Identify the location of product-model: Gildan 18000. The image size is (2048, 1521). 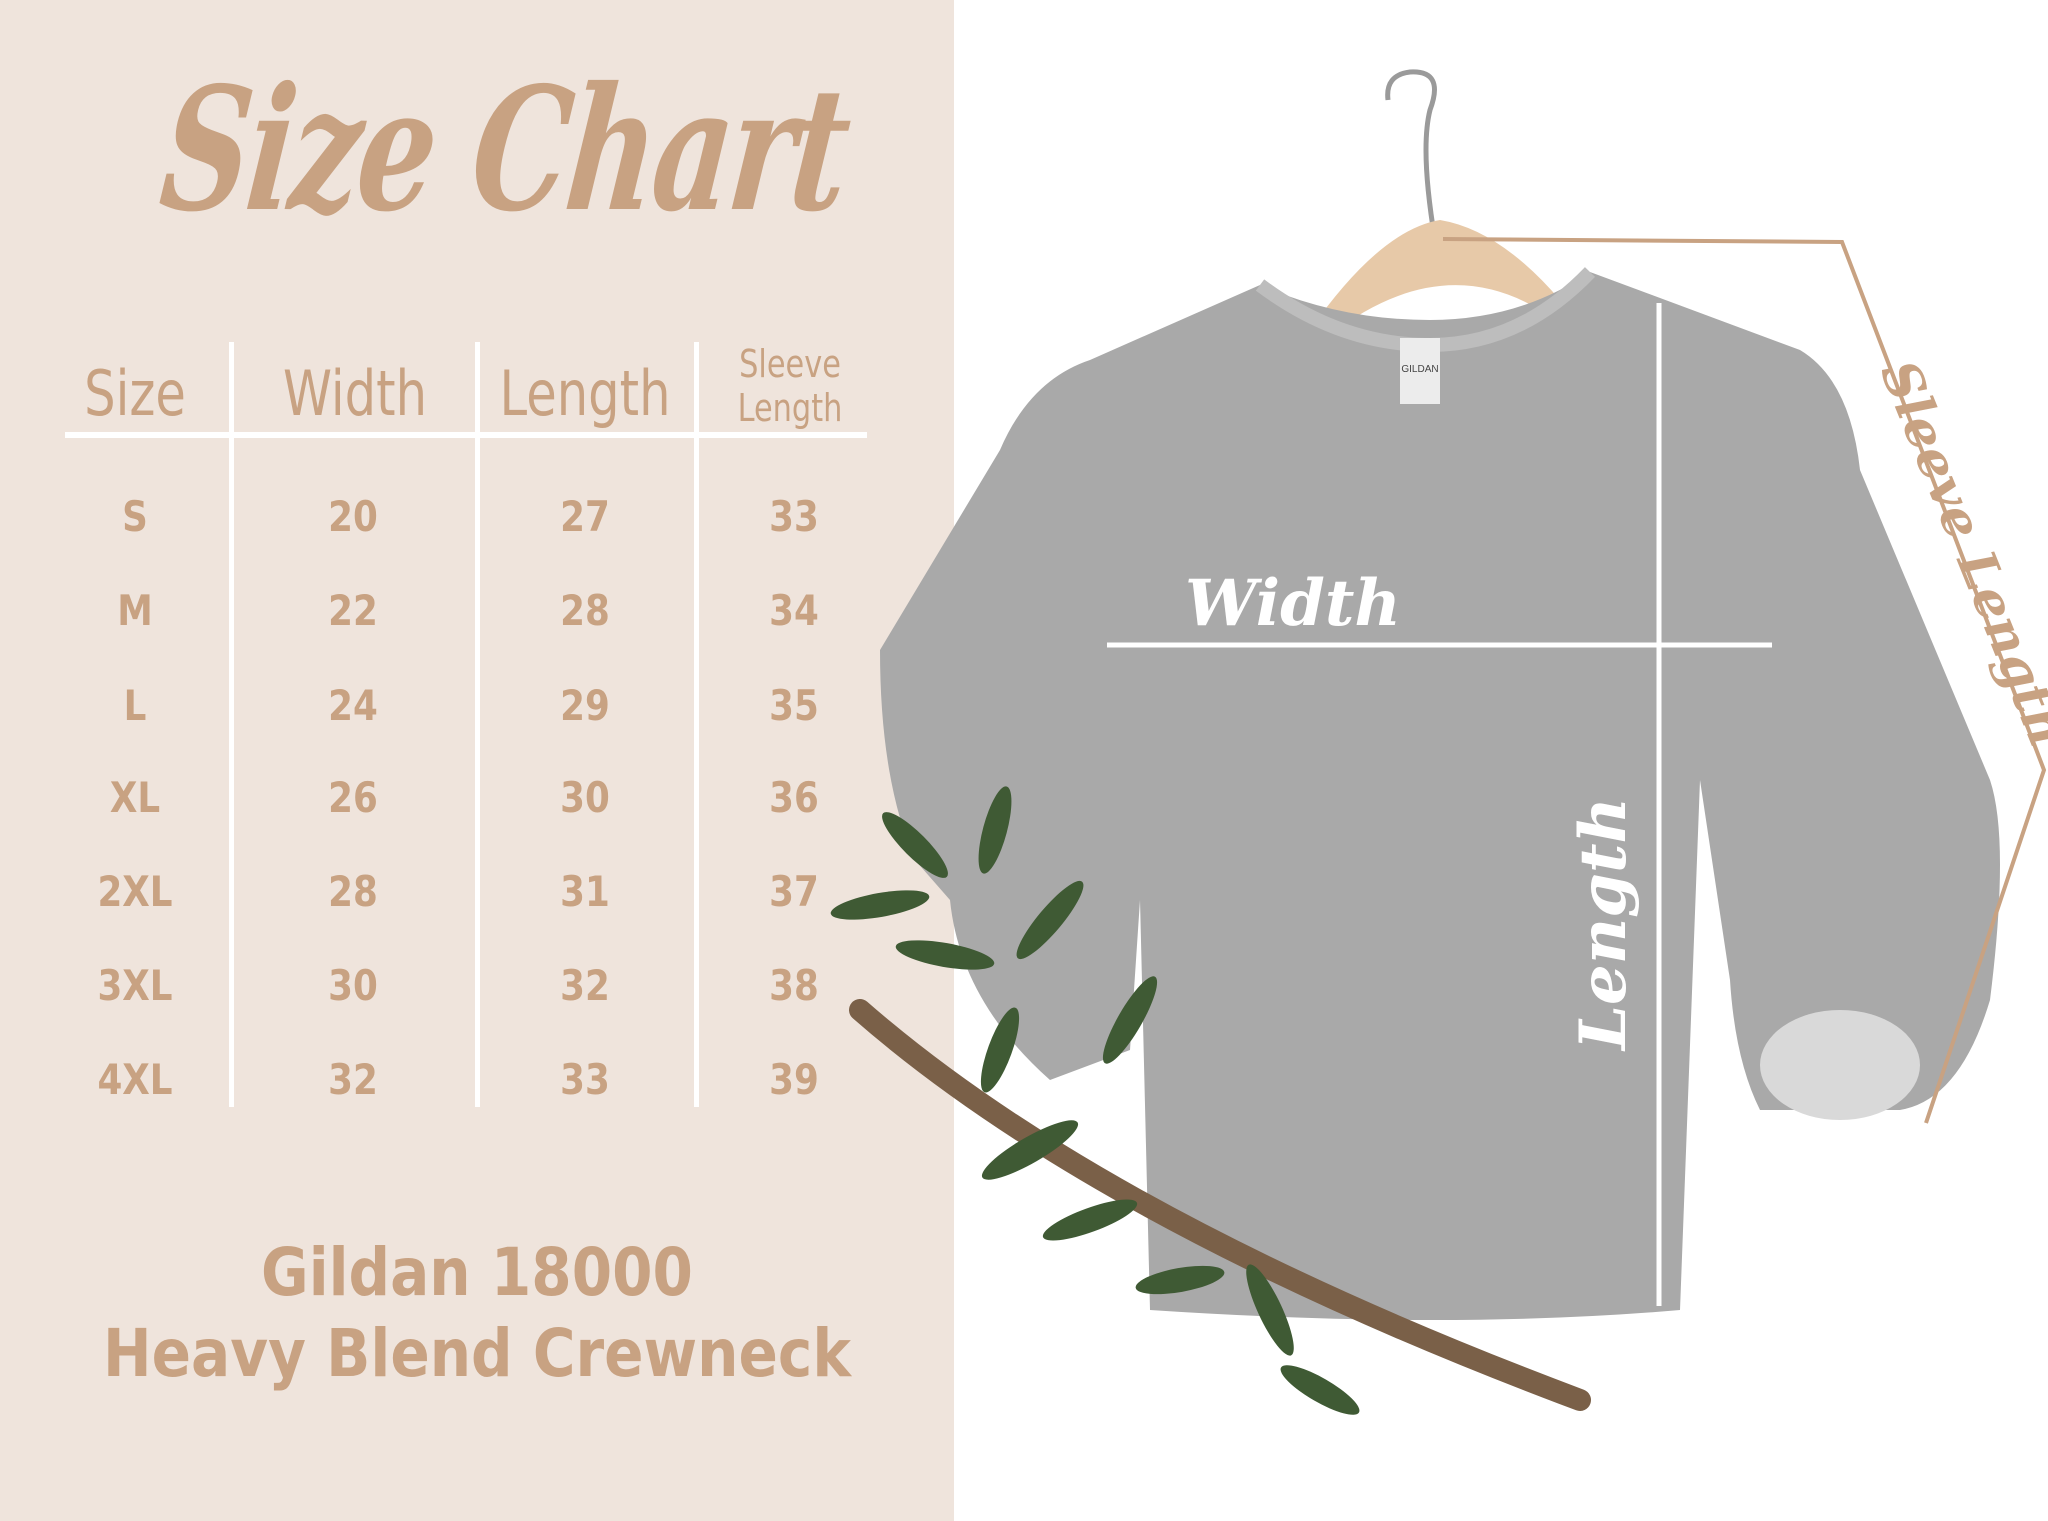
(477, 1272).